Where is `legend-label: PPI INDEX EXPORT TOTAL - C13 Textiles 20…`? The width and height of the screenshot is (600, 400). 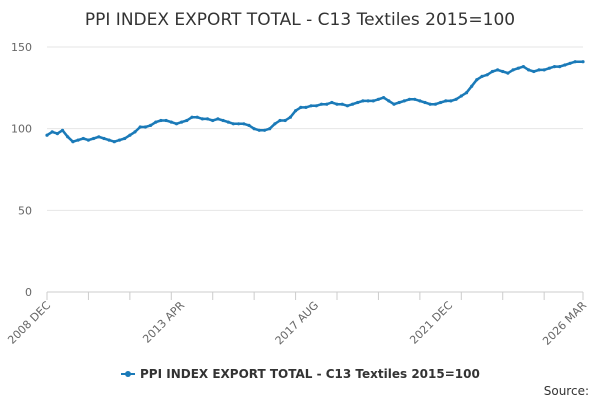 legend-label: PPI INDEX EXPORT TOTAL - C13 Textiles 20… is located at coordinates (310, 374).